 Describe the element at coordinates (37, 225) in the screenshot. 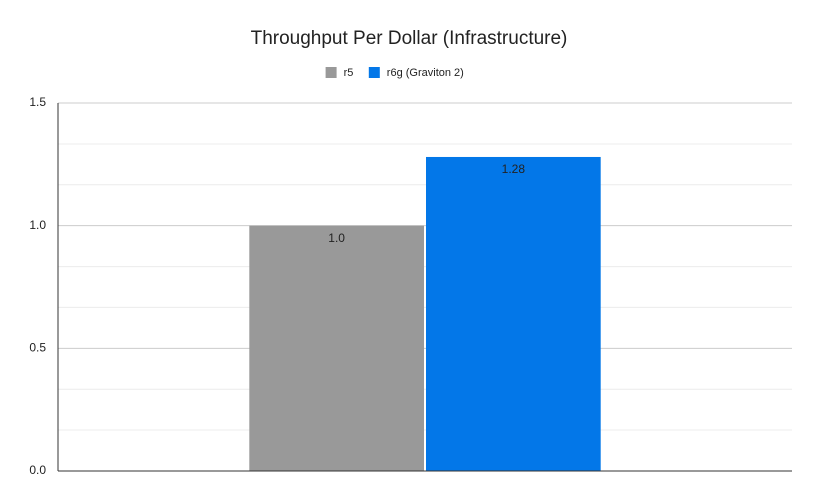

I see `y-tick-label: 1.0` at that location.